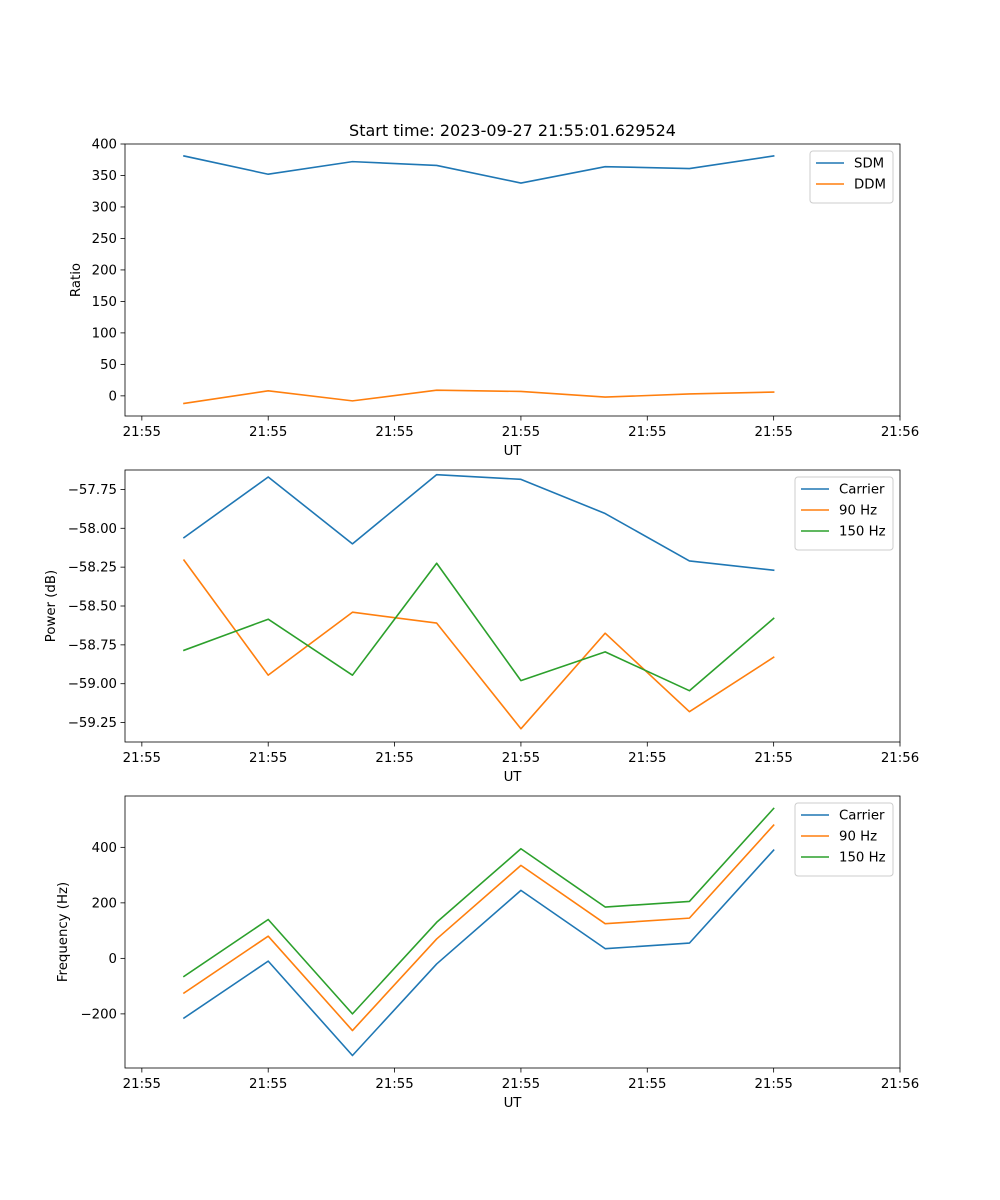 This screenshot has width=1000, height=1200. What do you see at coordinates (92, 723) in the screenshot?
I see `y-tick-label: −59.25` at bounding box center [92, 723].